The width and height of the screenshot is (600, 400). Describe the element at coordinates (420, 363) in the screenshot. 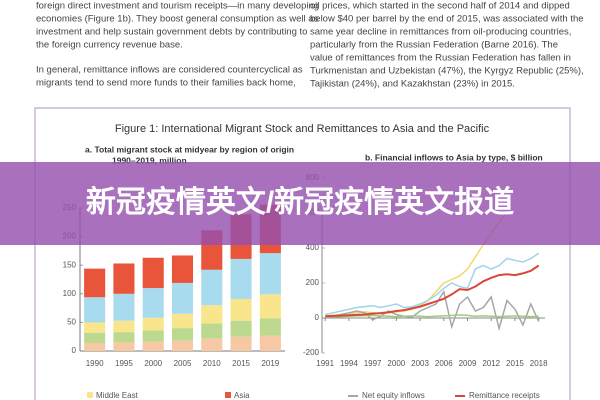

I see `x-tick-label: 2003` at that location.